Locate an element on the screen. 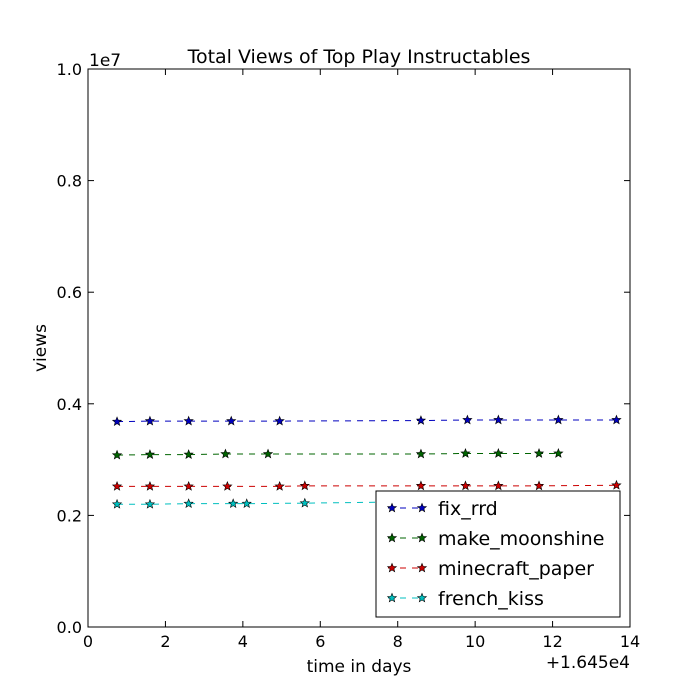 The width and height of the screenshot is (700, 697). x-tick-label: 14 is located at coordinates (630, 641).